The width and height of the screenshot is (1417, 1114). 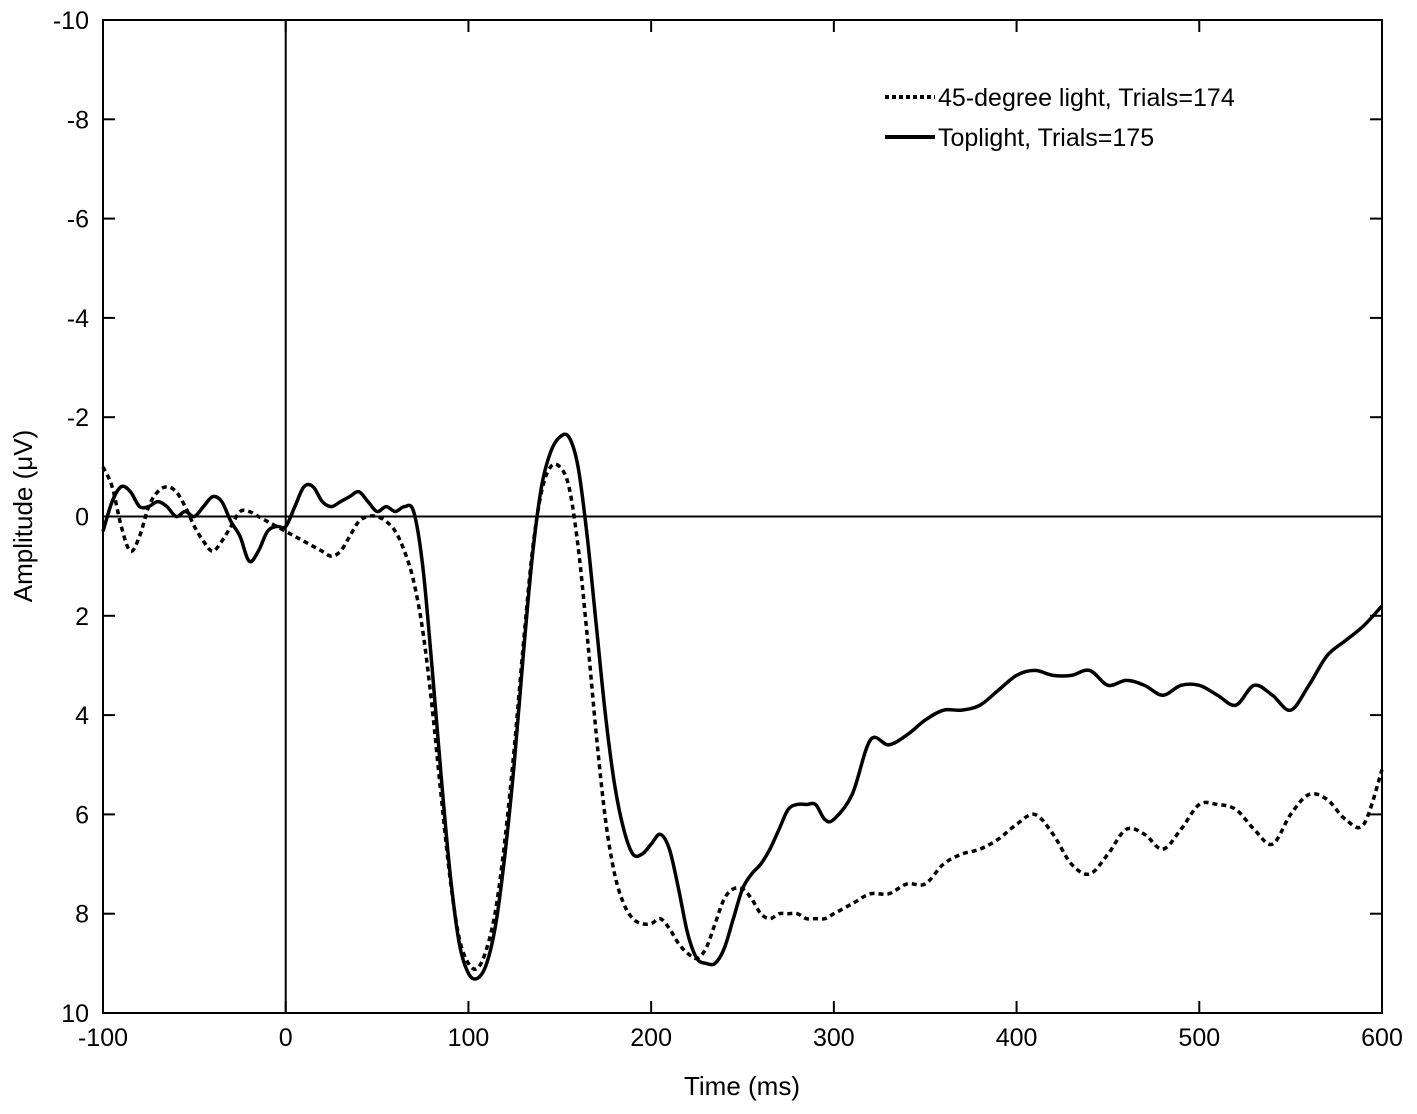 What do you see at coordinates (1046, 138) in the screenshot?
I see `legend-label-toplight: Toplight, Trials=175` at bounding box center [1046, 138].